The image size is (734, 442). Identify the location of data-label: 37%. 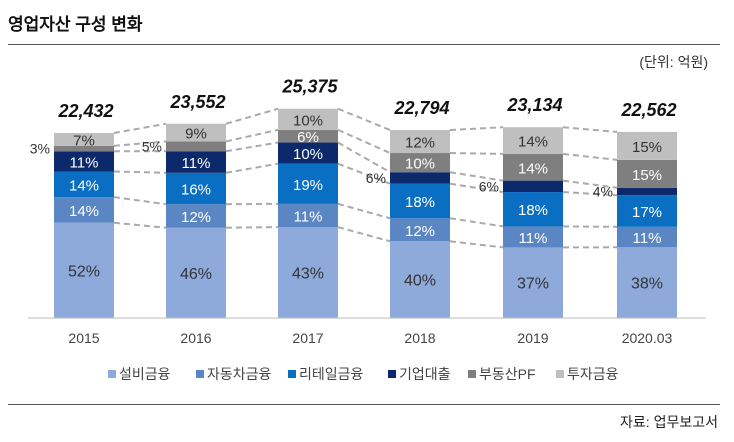
(533, 284).